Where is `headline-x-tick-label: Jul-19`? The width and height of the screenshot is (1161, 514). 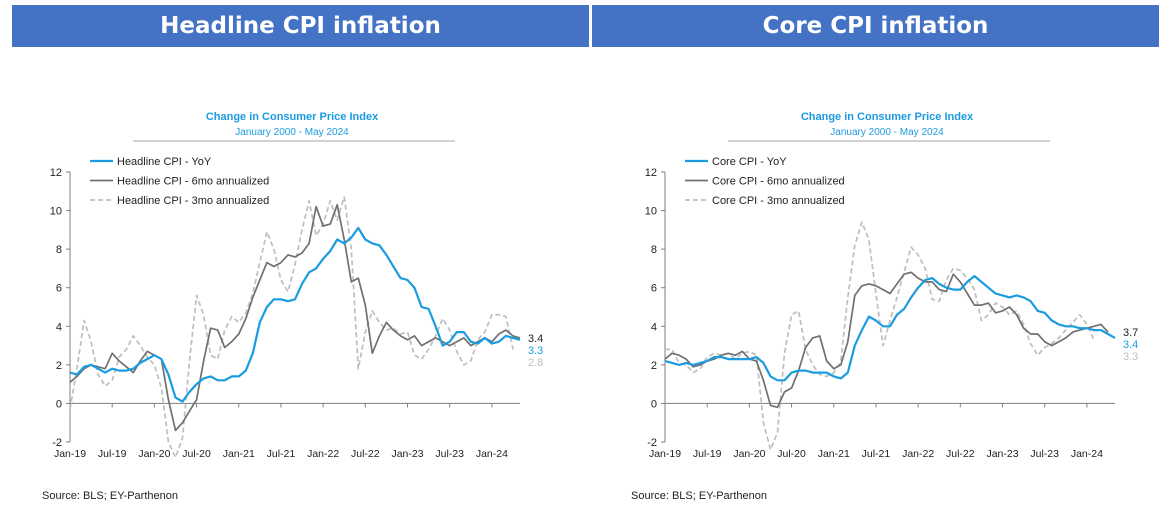 headline-x-tick-label: Jul-19 is located at coordinates (112, 454).